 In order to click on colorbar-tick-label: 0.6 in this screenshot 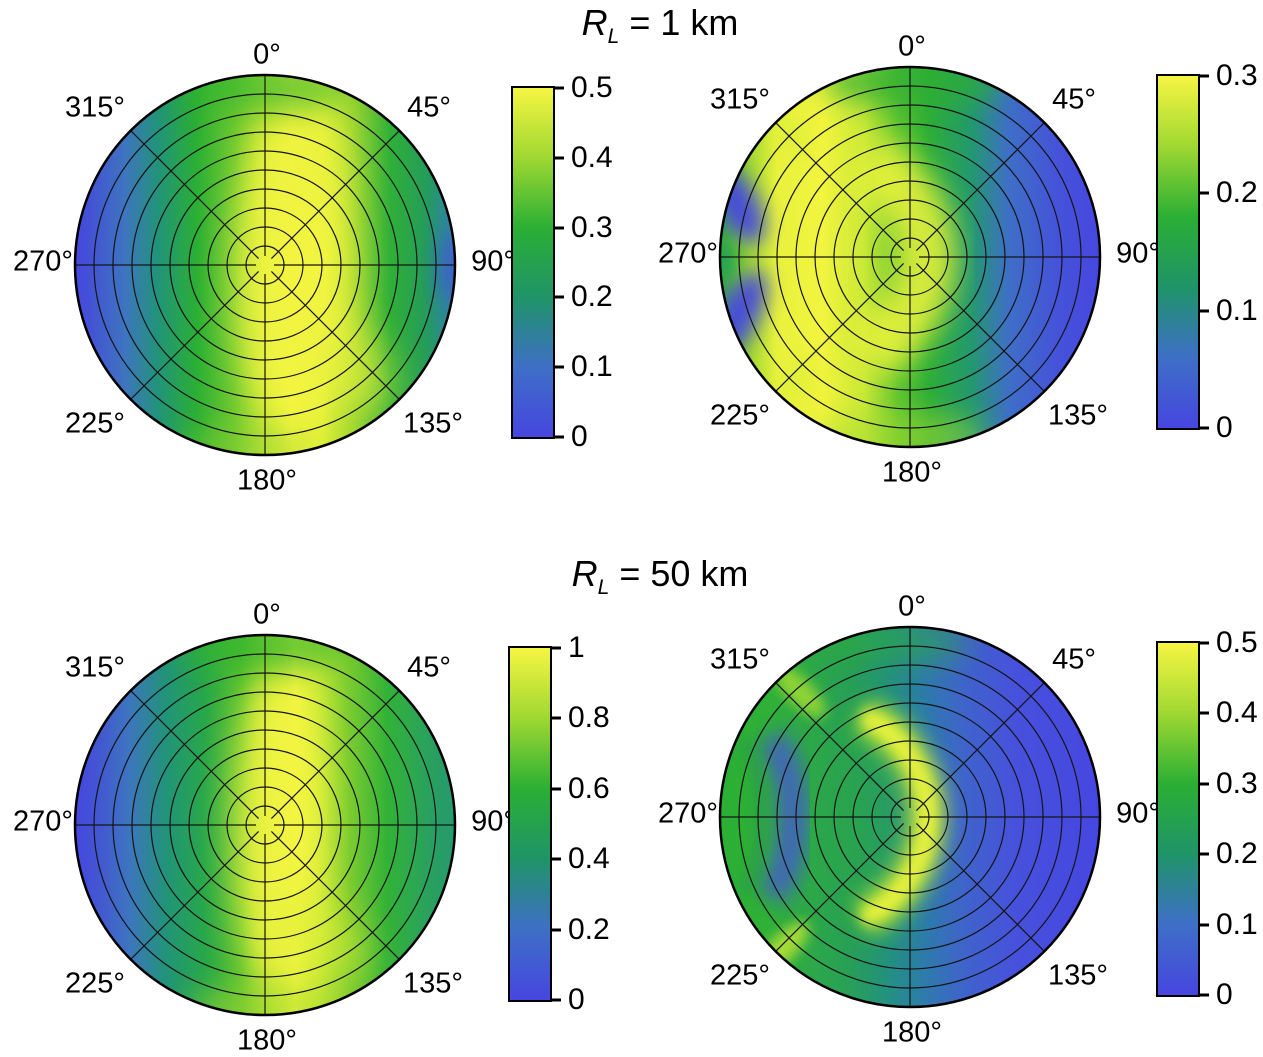, I will do `click(589, 788)`.